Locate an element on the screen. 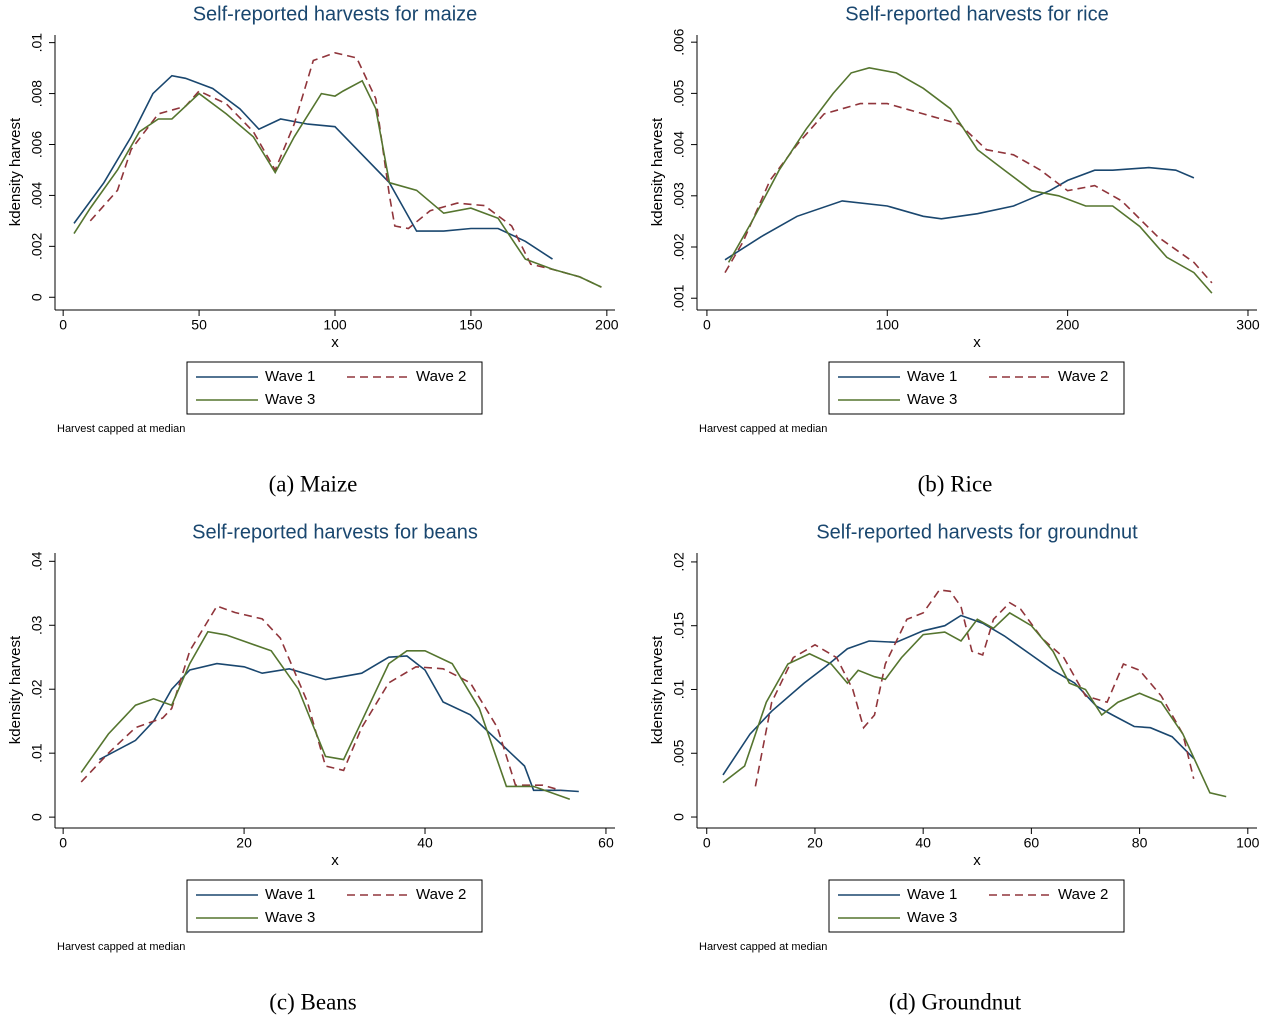 This screenshot has width=1277, height=1023. chart-title: Self-reported harvests for rice is located at coordinates (976, 14).